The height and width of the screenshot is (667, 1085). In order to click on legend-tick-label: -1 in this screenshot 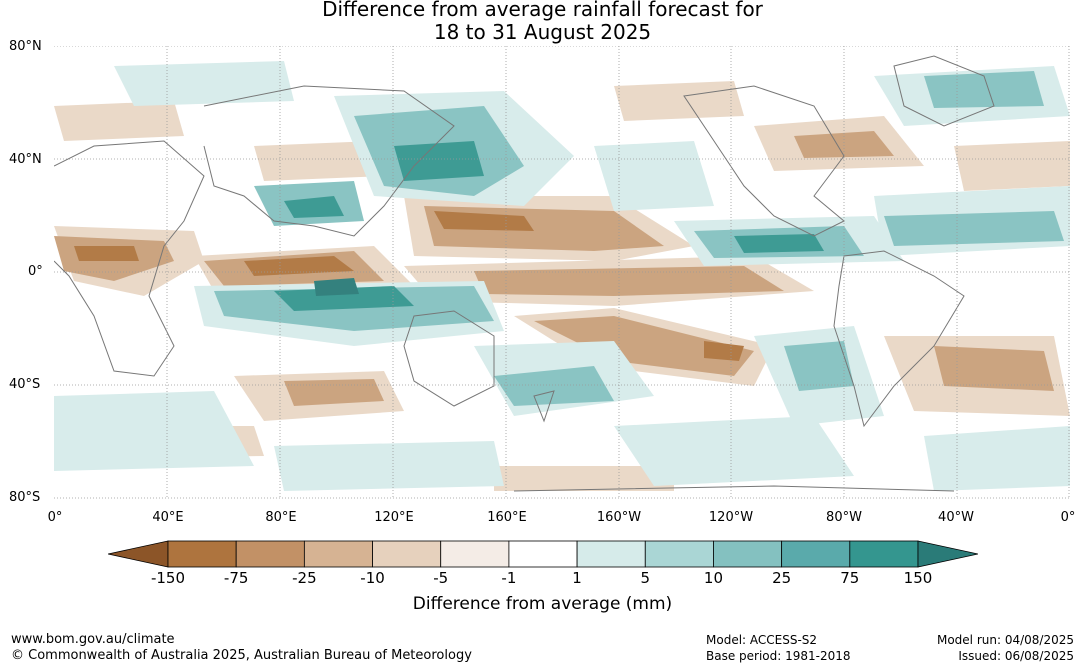, I will do `click(509, 578)`.